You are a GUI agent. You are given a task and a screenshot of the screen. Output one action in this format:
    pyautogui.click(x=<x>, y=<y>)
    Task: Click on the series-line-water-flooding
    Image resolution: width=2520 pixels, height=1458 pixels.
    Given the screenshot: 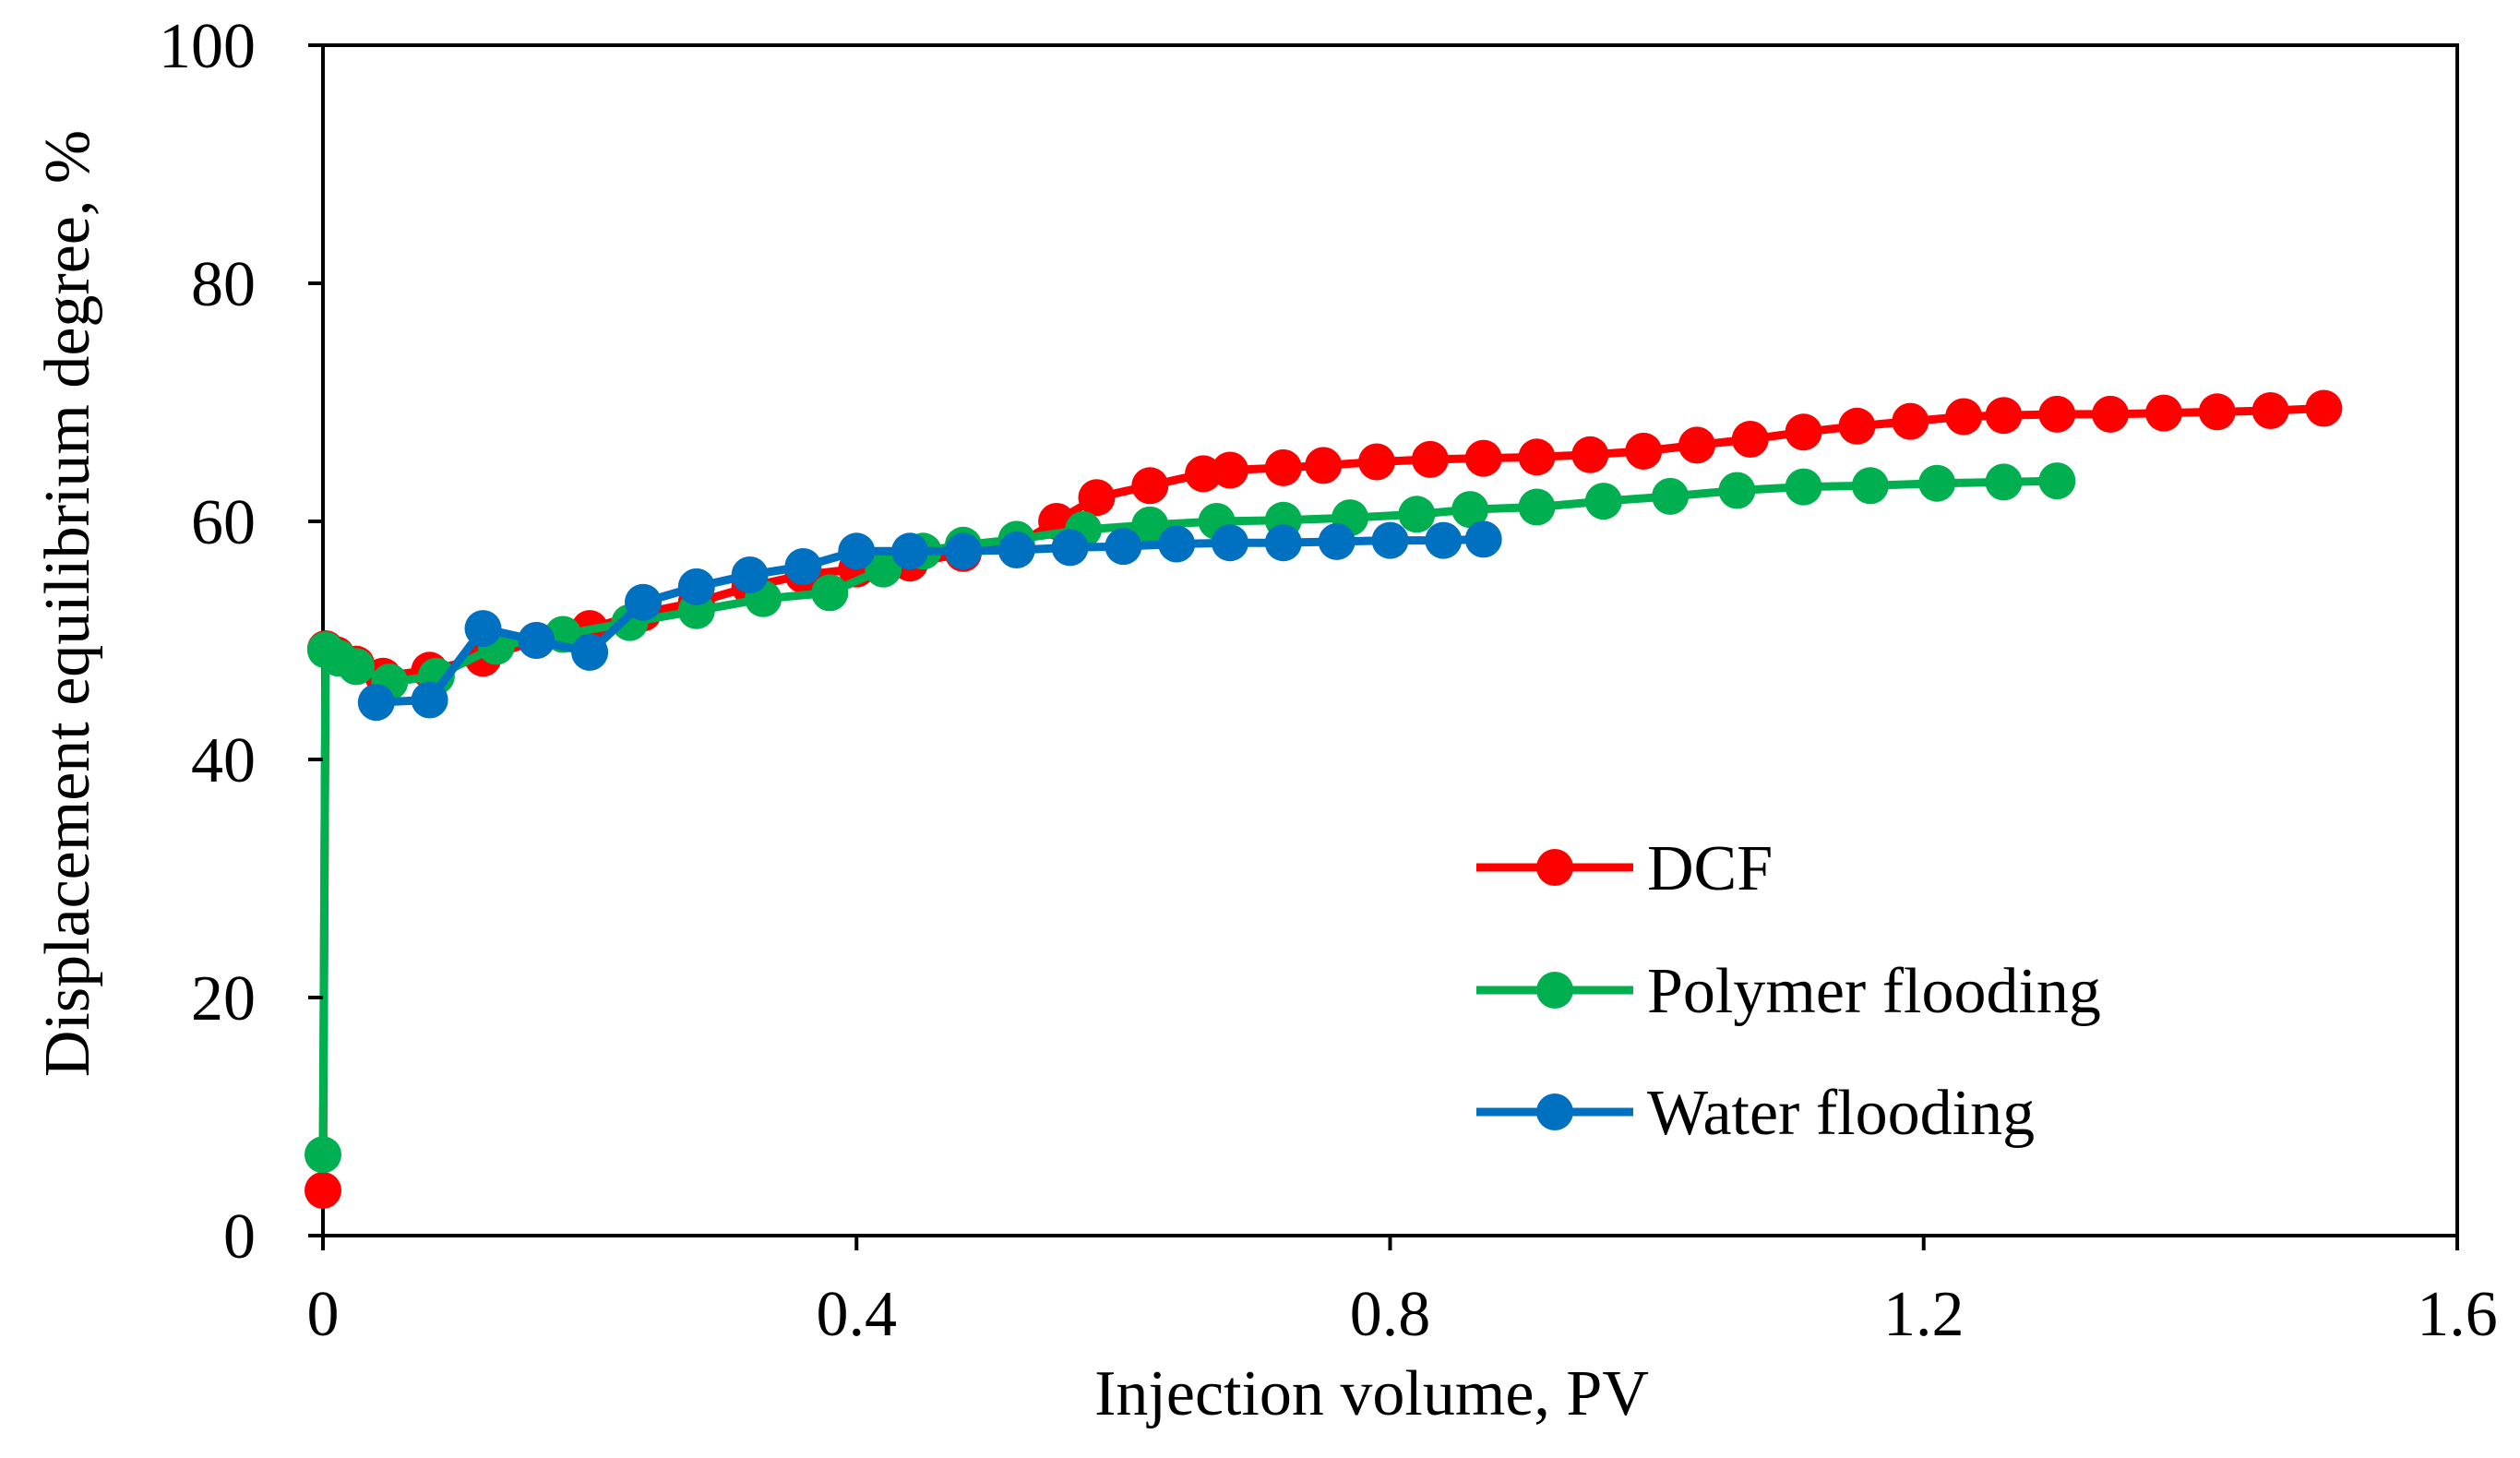 What is the action you would take?
    pyautogui.click(x=930, y=620)
    